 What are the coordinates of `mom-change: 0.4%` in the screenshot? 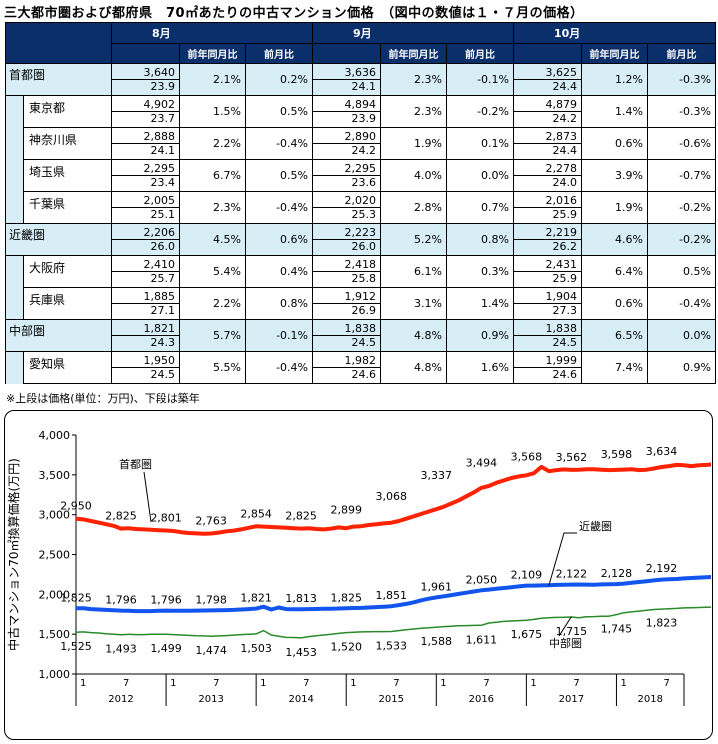 It's located at (279, 271).